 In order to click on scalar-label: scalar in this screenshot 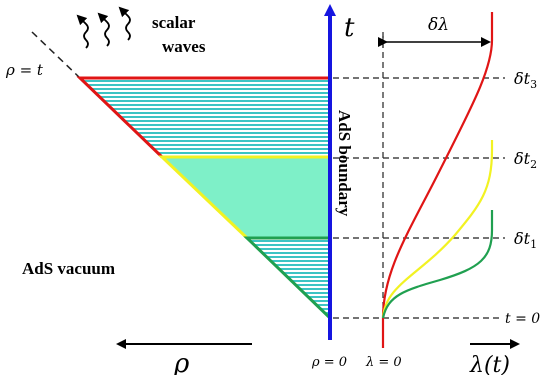, I will do `click(174, 22)`.